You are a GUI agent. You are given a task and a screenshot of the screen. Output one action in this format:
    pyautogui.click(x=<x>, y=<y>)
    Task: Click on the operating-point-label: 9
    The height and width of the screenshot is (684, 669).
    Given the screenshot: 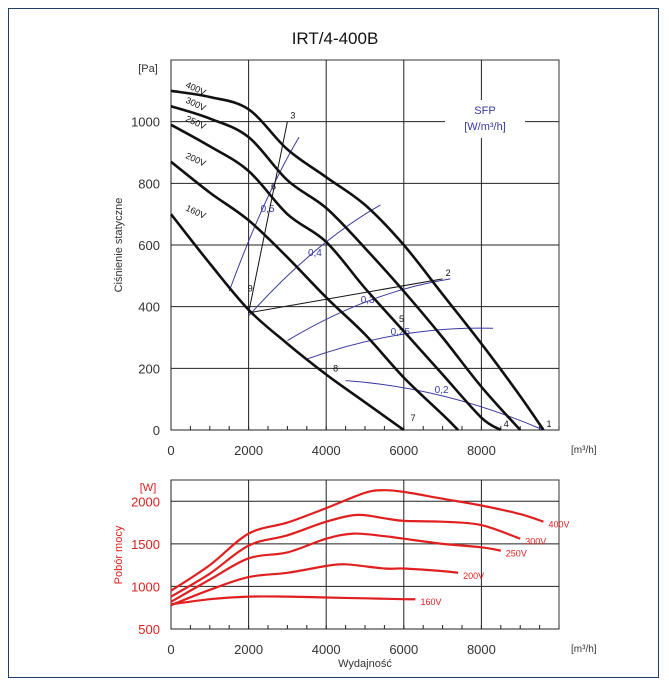 What is the action you would take?
    pyautogui.click(x=250, y=288)
    